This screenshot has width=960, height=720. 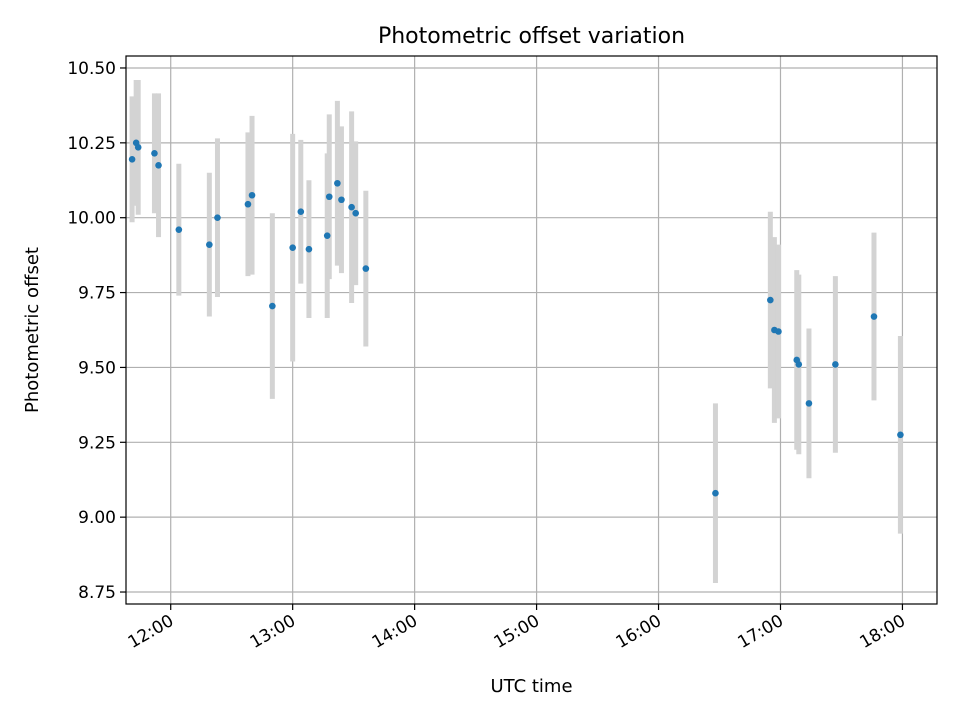 What do you see at coordinates (97, 443) in the screenshot?
I see `y-tick-label: 9.25` at bounding box center [97, 443].